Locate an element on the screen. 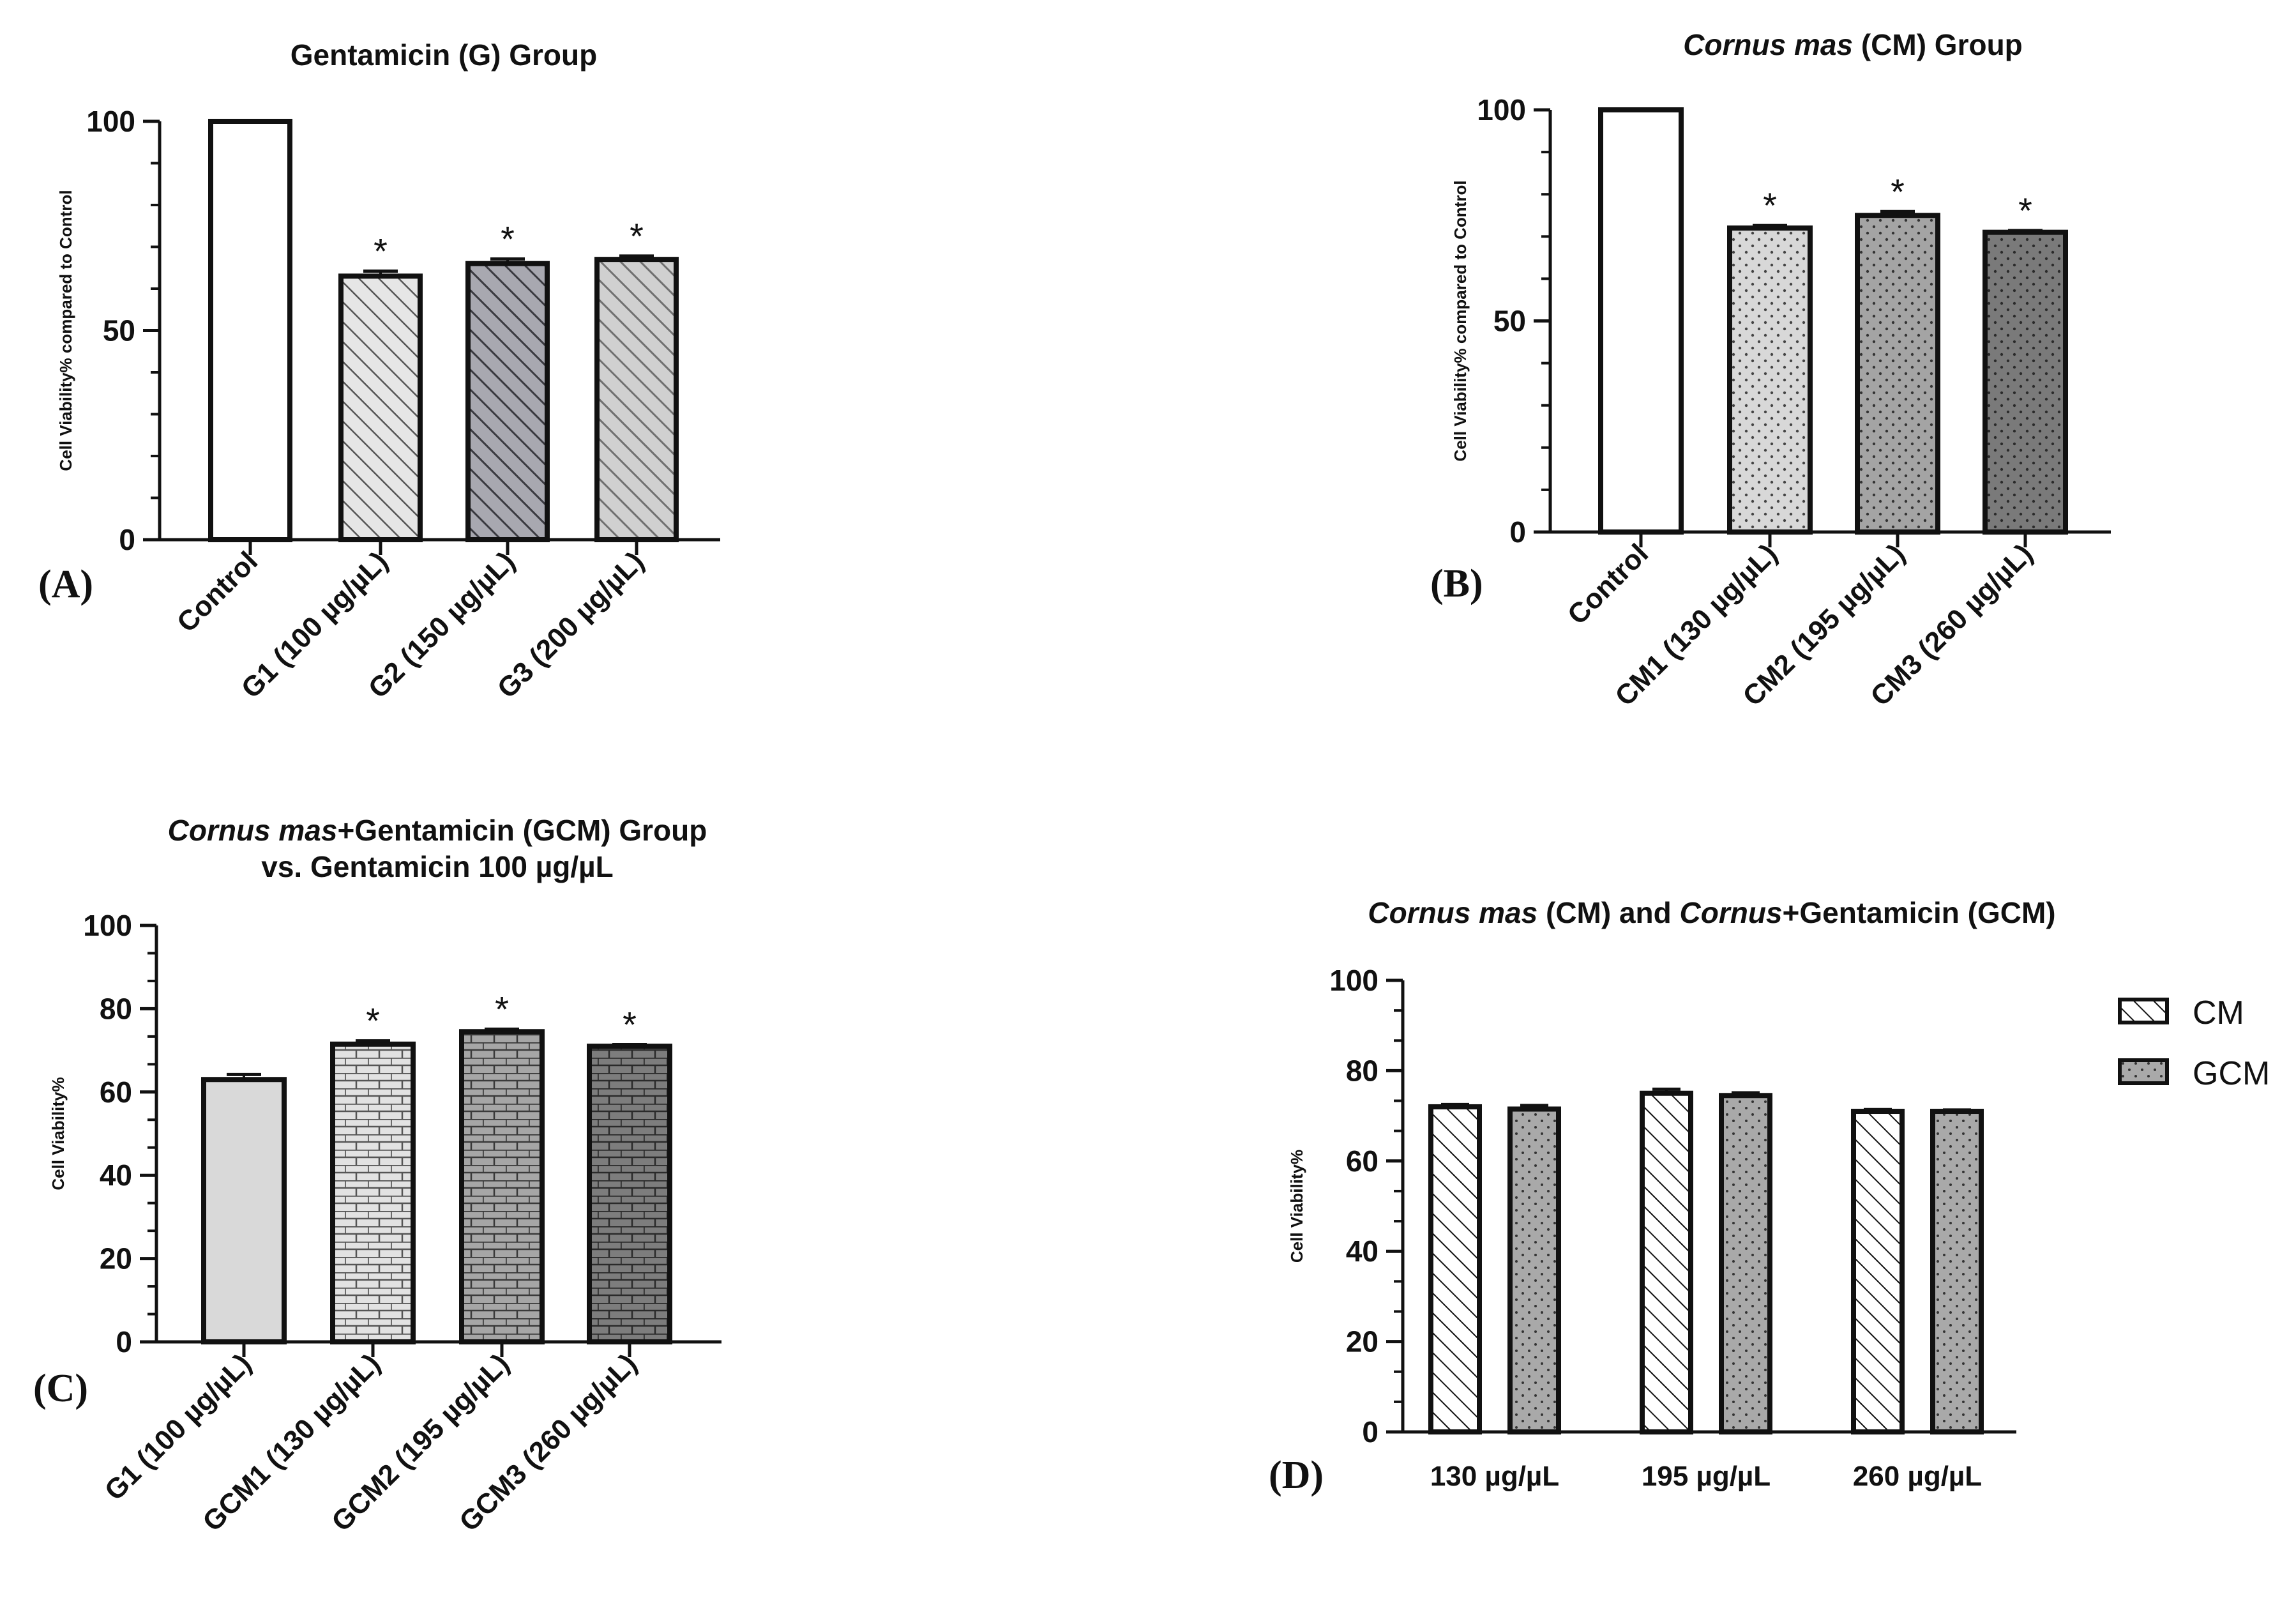 The height and width of the screenshot is (1605, 2296). panel-c-y-tick-label: 80 is located at coordinates (116, 1008).